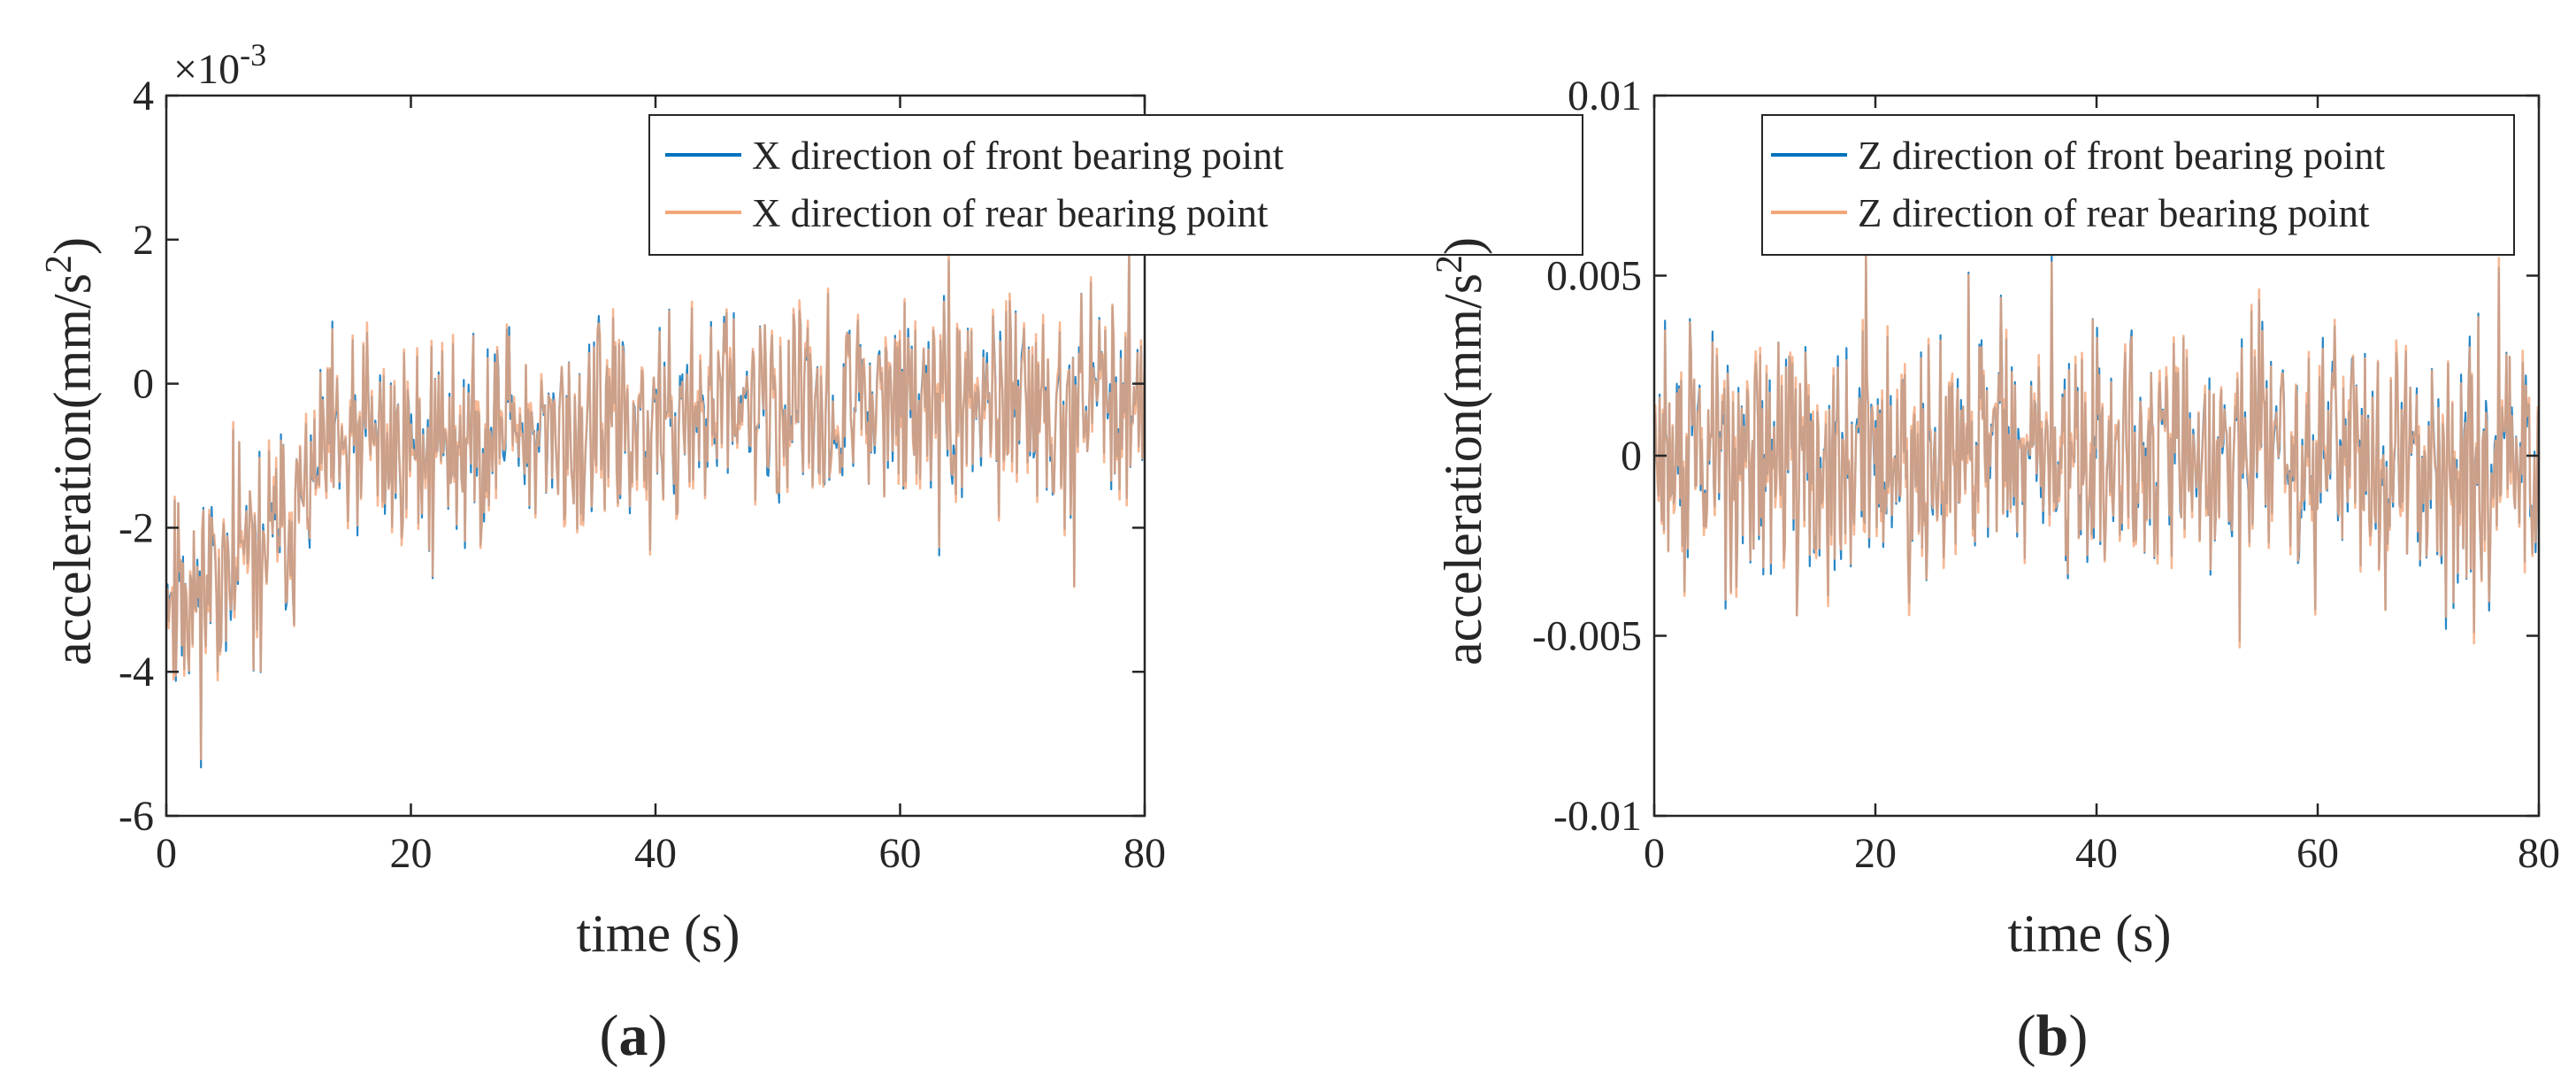 This screenshot has height=1076, width=2576. What do you see at coordinates (609, 1035) in the screenshot?
I see `panel-a-label-open: (` at bounding box center [609, 1035].